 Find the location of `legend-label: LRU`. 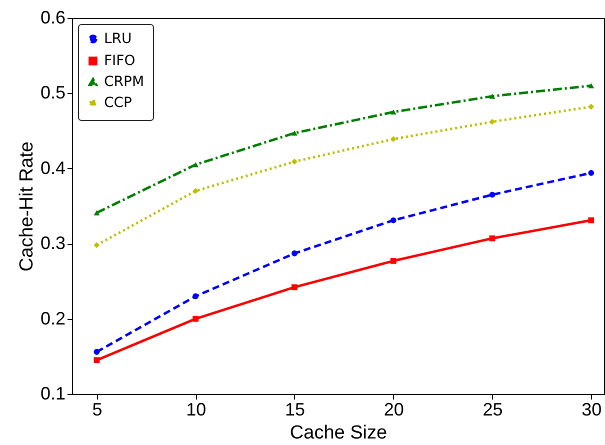

legend-label: LRU is located at coordinates (118, 39).